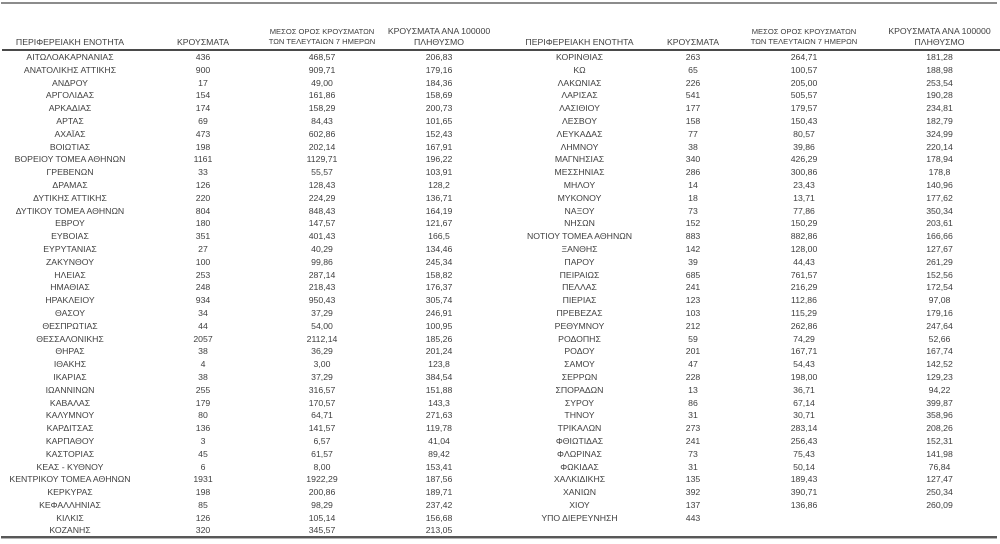  What do you see at coordinates (804, 69) in the screenshot?
I see `cell-avg7: 100,57` at bounding box center [804, 69].